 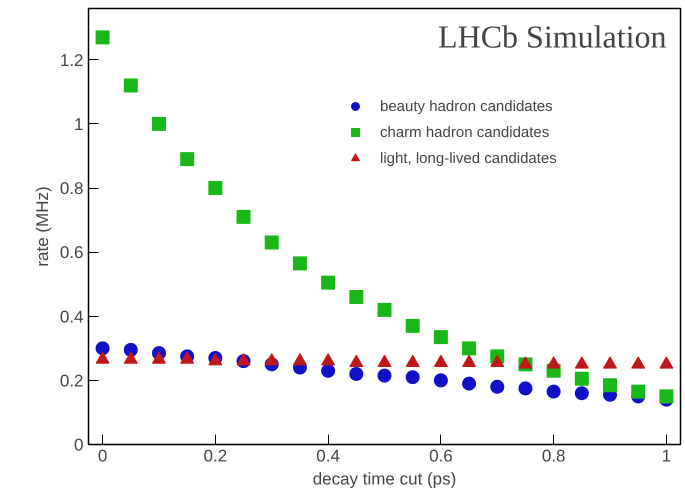 I want to click on y-tick-label: 0.2, so click(x=72, y=380).